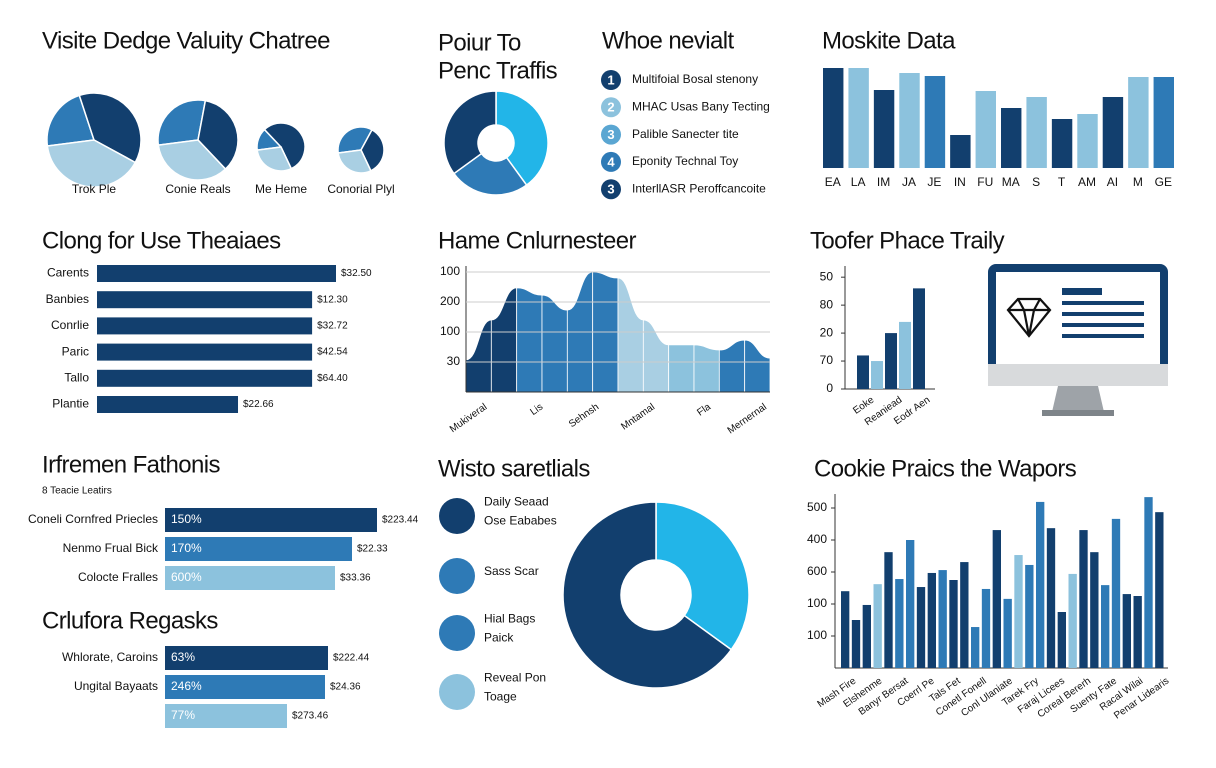 Image resolution: width=1216 pixels, height=768 pixels. What do you see at coordinates (699, 188) in the screenshot?
I see `list-item: InterllASR Peroffcancoite` at bounding box center [699, 188].